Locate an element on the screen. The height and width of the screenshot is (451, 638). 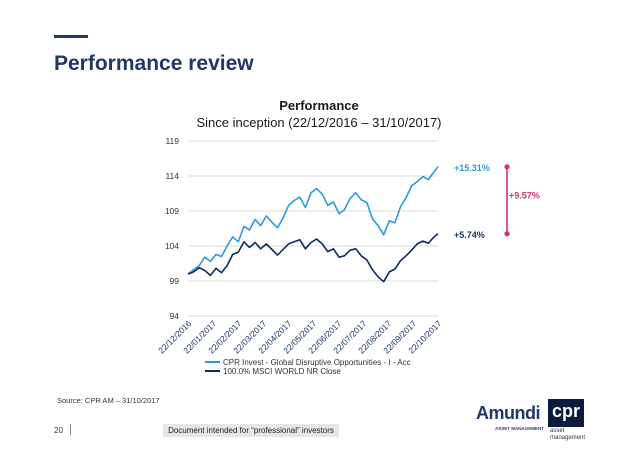
cpr-logo-wordmark: cpr is located at coordinates (565, 411).